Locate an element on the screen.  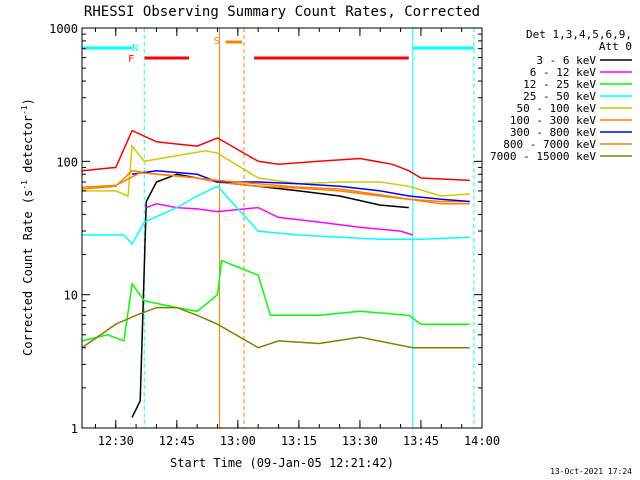
series-line-25-50-kev is located at coordinates (276, 215).